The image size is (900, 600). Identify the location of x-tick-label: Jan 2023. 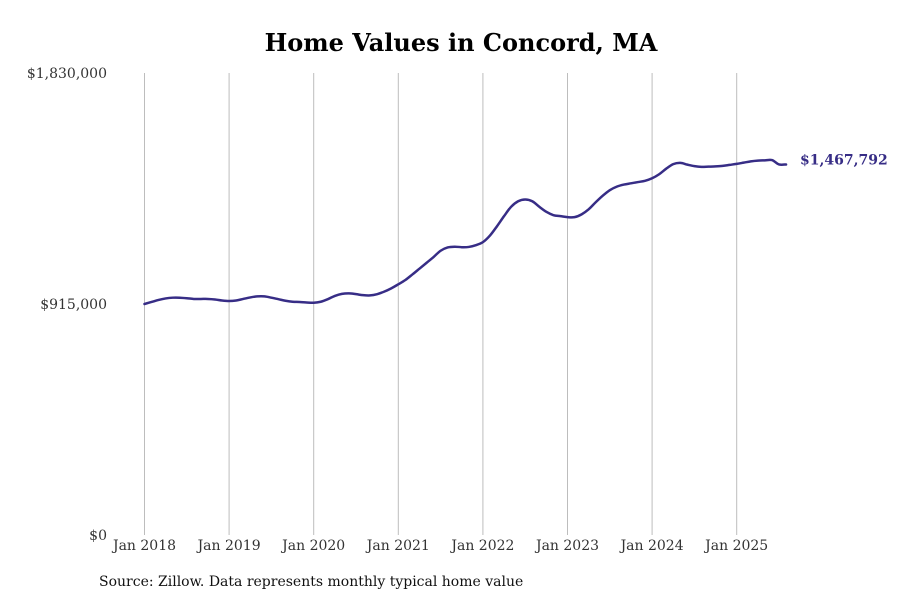
(566, 546).